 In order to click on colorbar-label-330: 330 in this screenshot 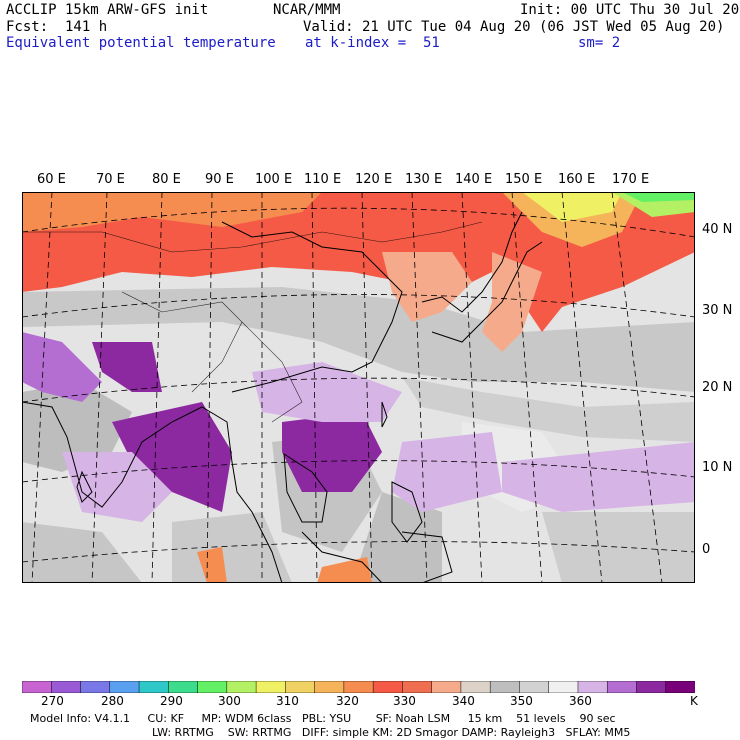, I will do `click(404, 701)`.